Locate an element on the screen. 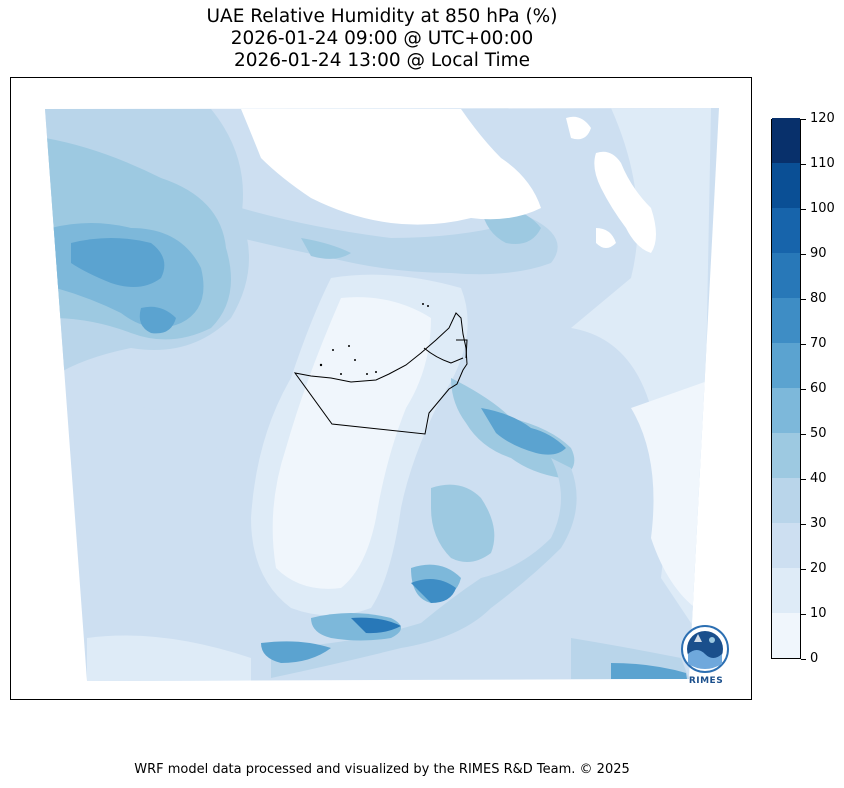 This screenshot has width=844, height=788. colorbar-tick-label: 60 is located at coordinates (818, 388).